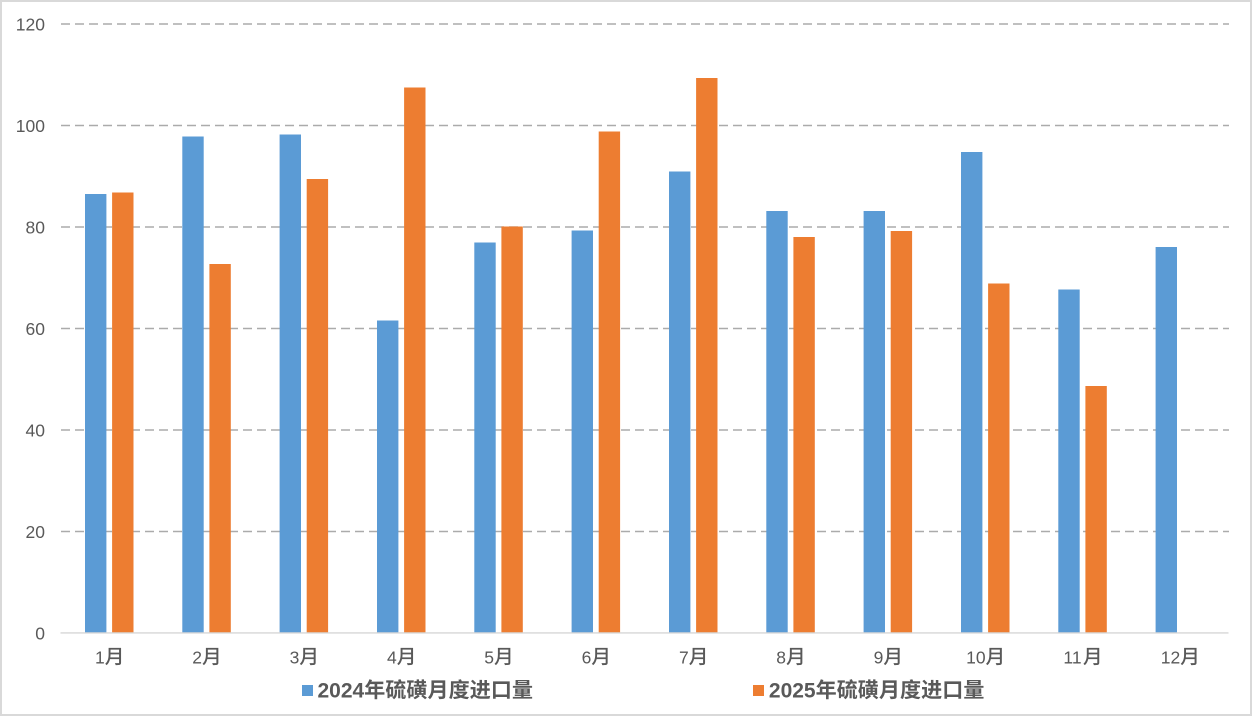  What do you see at coordinates (1072, 658) in the screenshot?
I see `svg-text: 11` at bounding box center [1072, 658].